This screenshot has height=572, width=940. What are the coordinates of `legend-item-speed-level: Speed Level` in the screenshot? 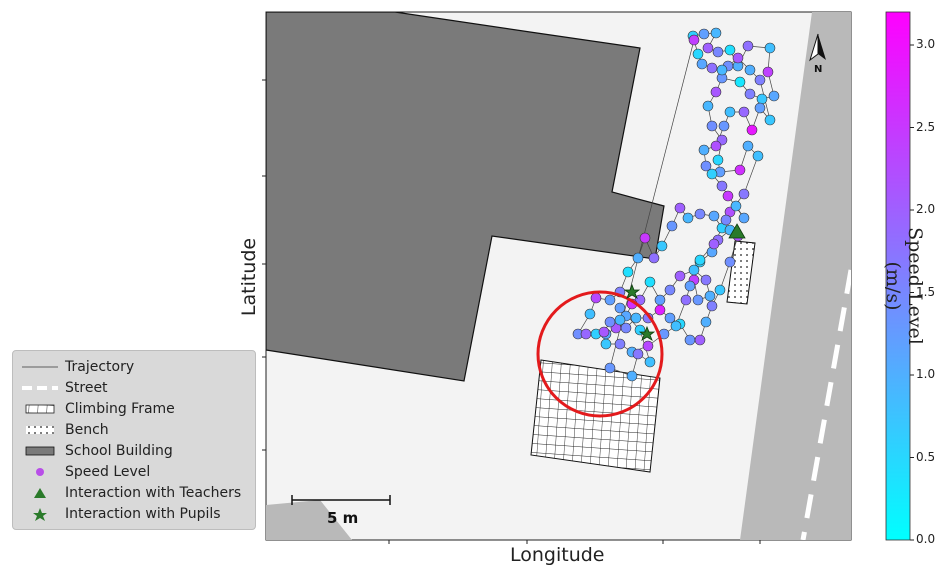 It's located at (84, 472).